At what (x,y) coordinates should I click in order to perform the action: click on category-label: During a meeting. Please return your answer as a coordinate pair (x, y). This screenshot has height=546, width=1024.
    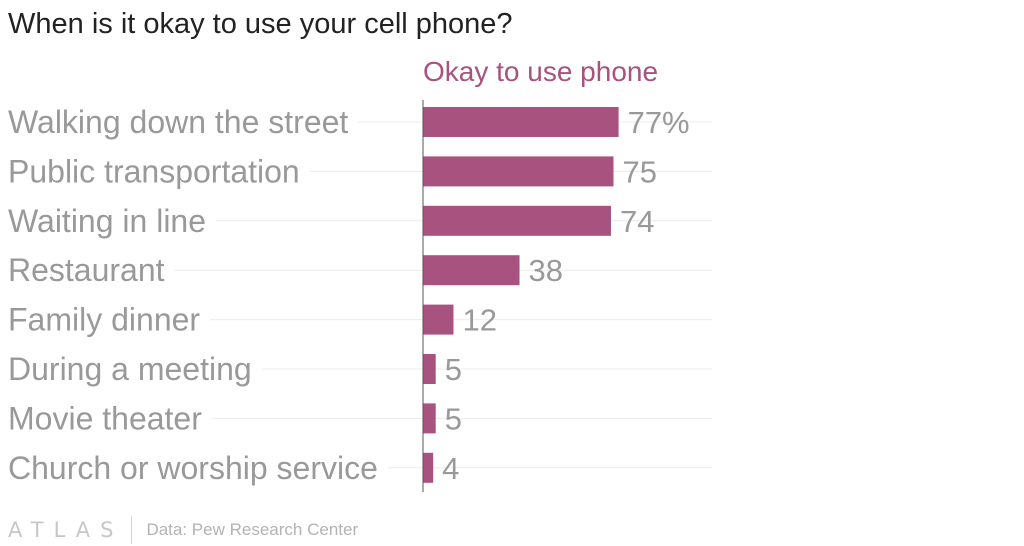
    Looking at the image, I should click on (130, 369).